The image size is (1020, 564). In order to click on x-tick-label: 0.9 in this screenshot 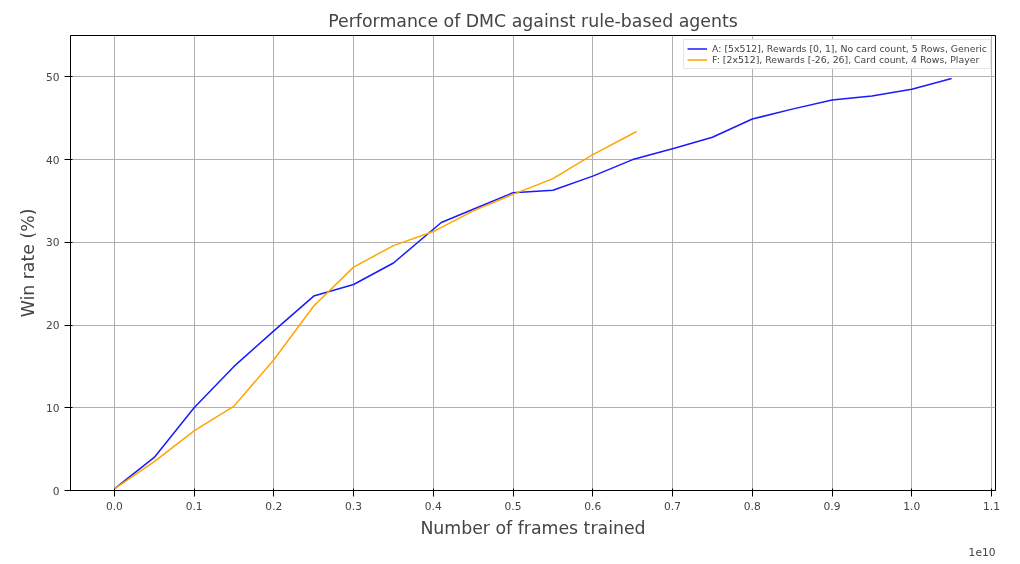, I will do `click(832, 506)`.